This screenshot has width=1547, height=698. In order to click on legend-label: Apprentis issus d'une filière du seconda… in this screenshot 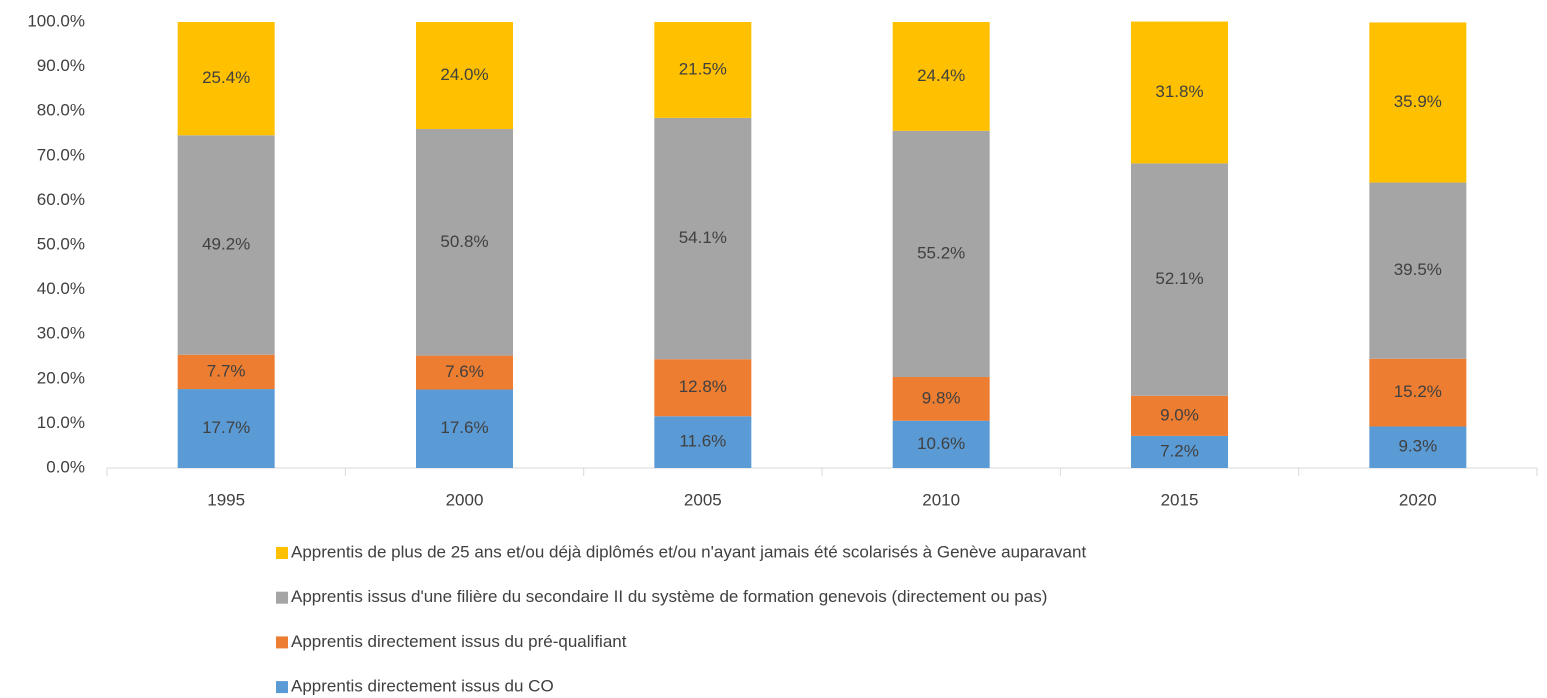, I will do `click(669, 596)`.